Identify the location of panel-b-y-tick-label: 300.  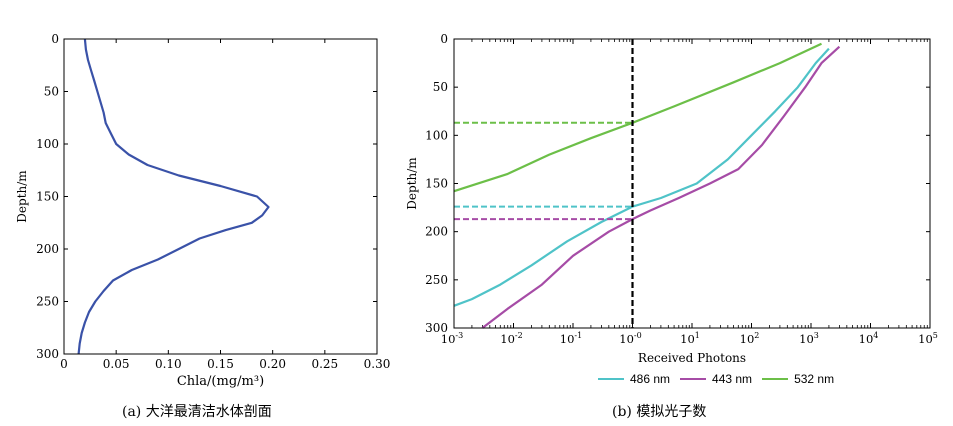
(436, 328).